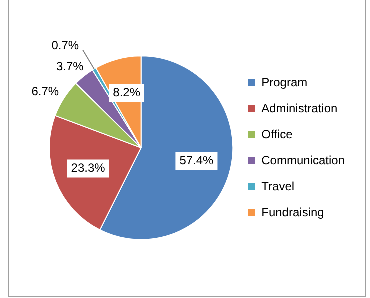 The image size is (370, 298). Describe the element at coordinates (197, 160) in the screenshot. I see `data-label: 57.4%` at that location.